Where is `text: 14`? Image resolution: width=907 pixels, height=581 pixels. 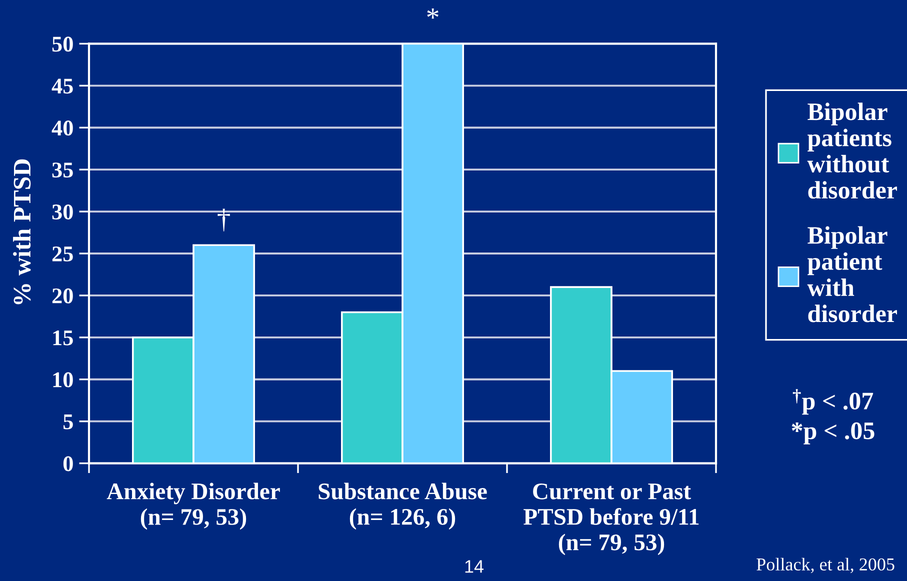 text: 14 is located at coordinates (474, 566).